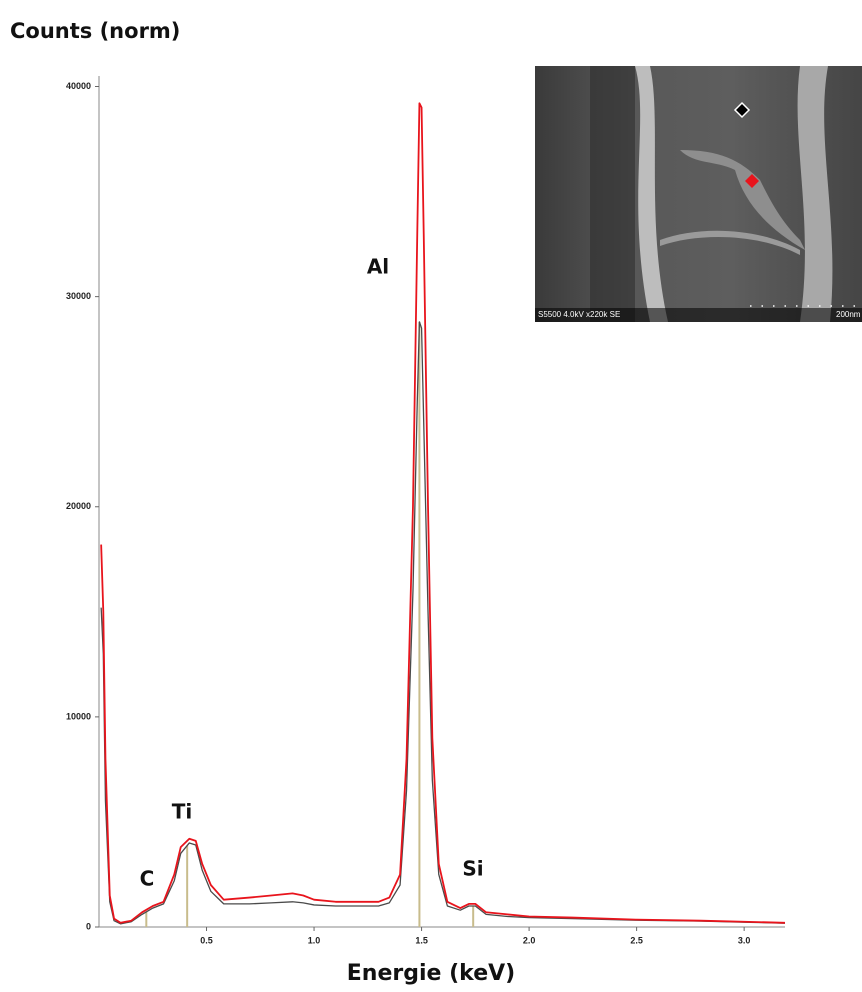 Image resolution: width=862 pixels, height=992 pixels. What do you see at coordinates (579, 314) in the screenshot?
I see `inset-caption: S5500 4.0kV x220k SE` at bounding box center [579, 314].